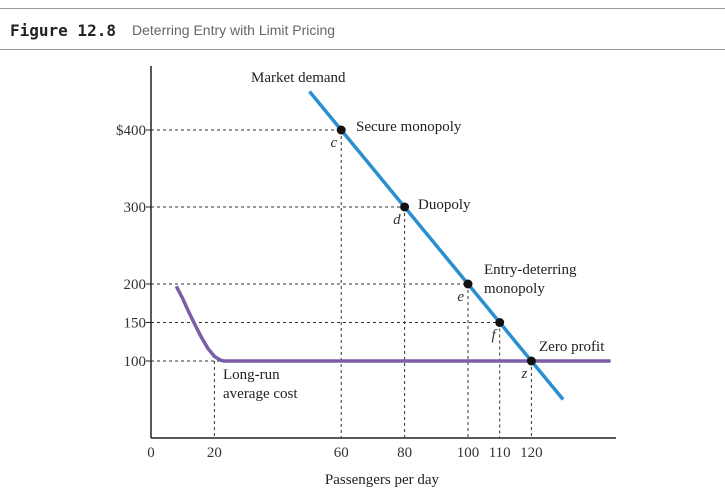 This screenshot has width=725, height=497. Describe the element at coordinates (214, 453) in the screenshot. I see `x-tick-label: 20` at that location.